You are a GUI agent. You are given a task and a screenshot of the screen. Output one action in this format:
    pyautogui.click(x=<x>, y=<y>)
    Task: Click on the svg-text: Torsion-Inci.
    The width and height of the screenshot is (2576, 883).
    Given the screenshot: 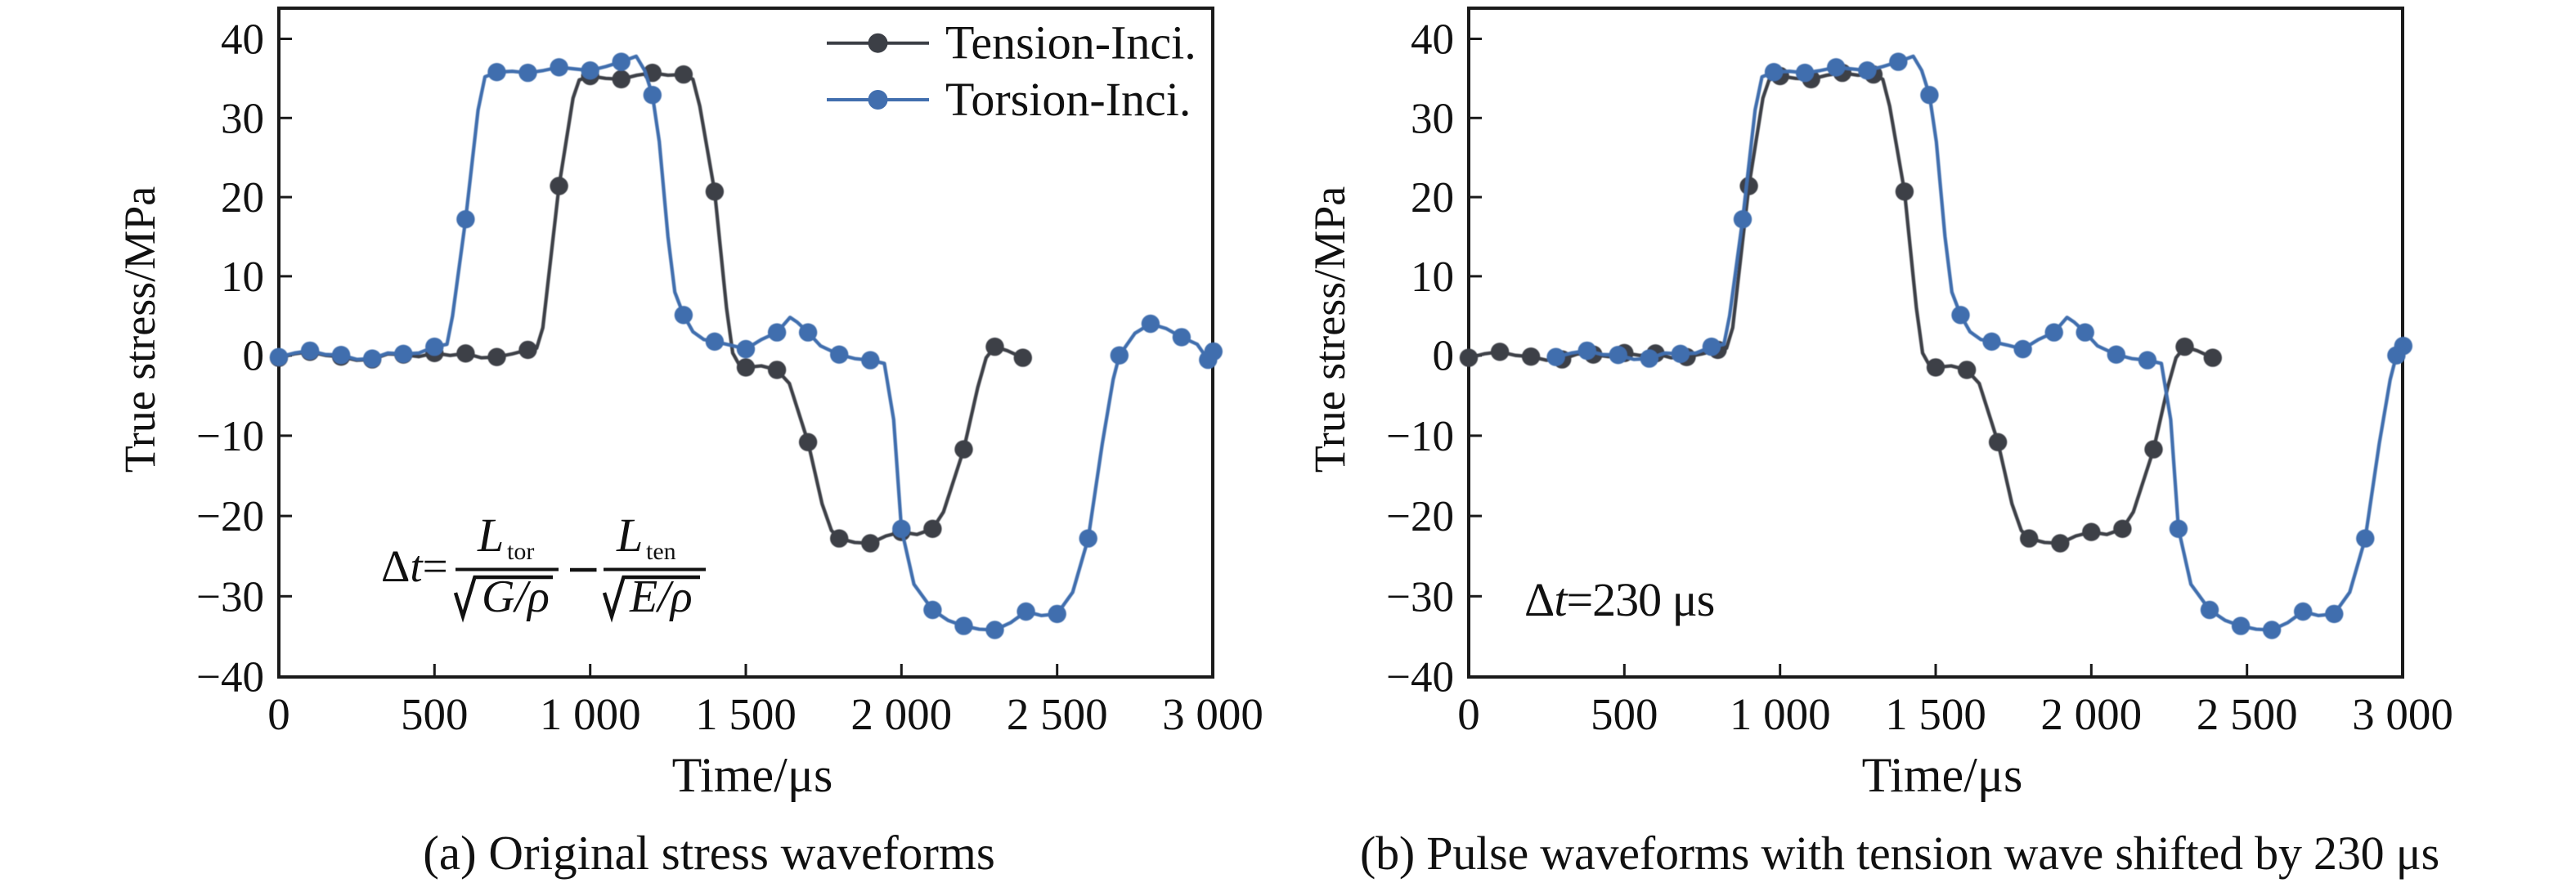 What is the action you would take?
    pyautogui.click(x=1068, y=99)
    